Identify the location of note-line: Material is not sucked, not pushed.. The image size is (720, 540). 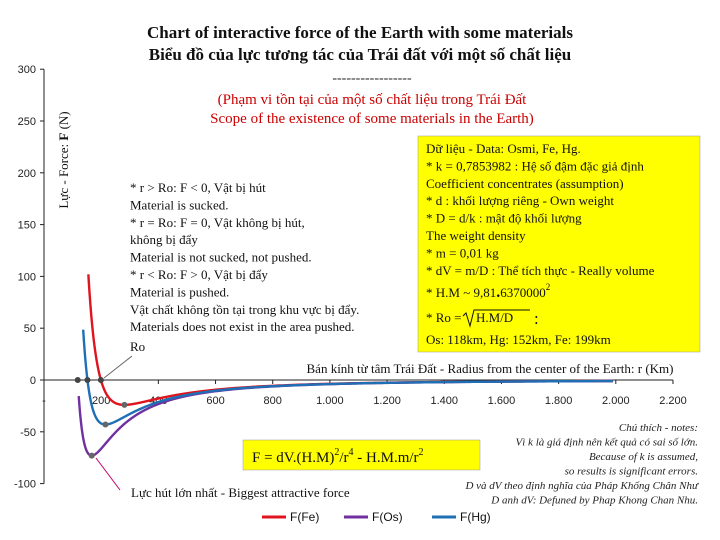
(221, 257).